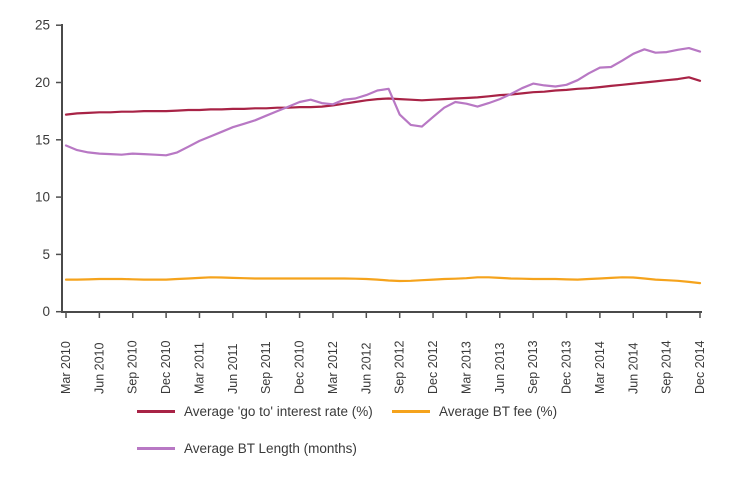 This screenshot has width=740, height=484. What do you see at coordinates (46, 311) in the screenshot?
I see `y-tick-label: 0` at bounding box center [46, 311].